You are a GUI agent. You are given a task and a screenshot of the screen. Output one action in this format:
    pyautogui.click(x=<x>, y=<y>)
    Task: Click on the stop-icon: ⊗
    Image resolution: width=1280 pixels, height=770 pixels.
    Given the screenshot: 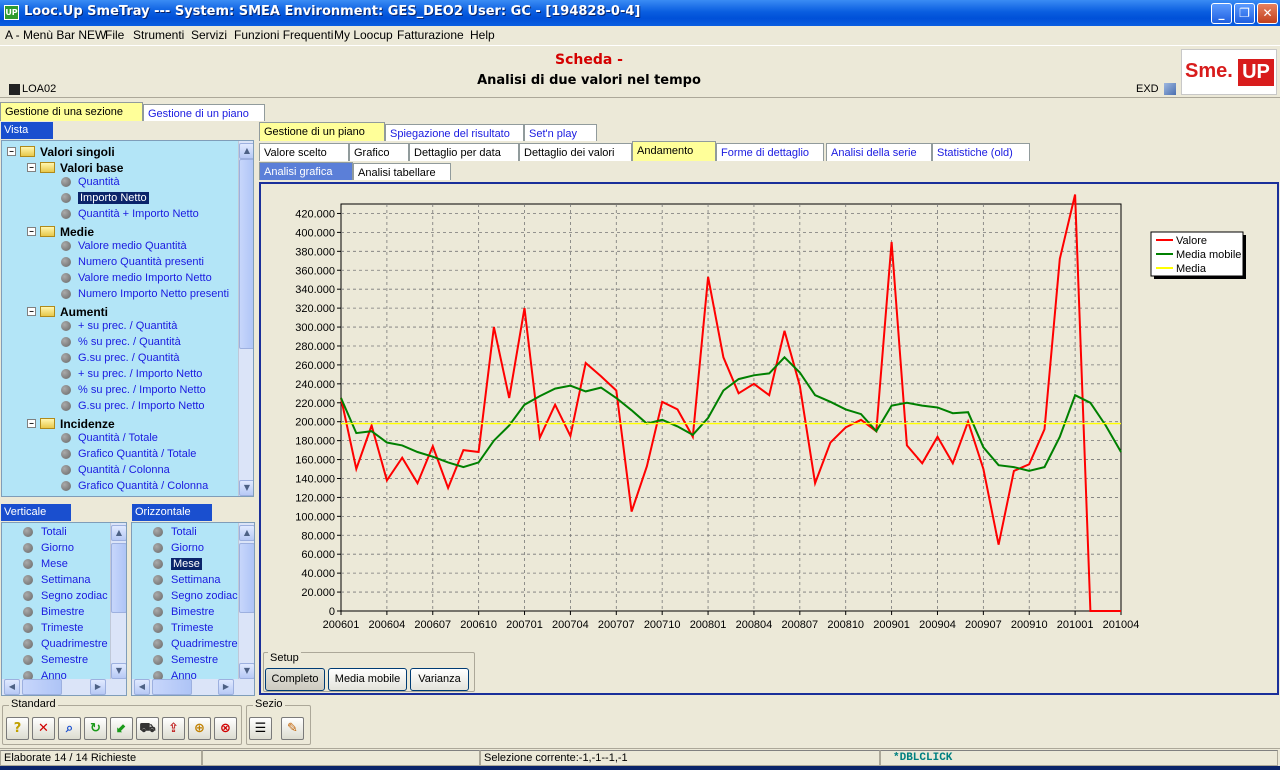 What is the action you would take?
    pyautogui.click(x=225, y=728)
    